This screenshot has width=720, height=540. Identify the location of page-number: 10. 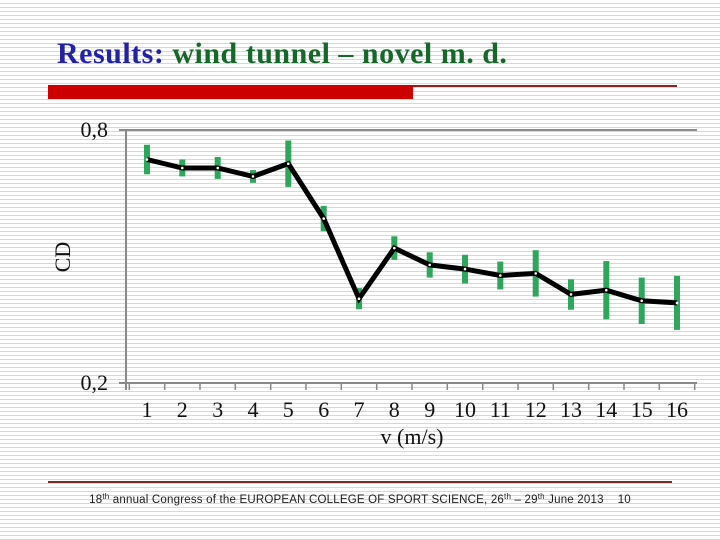
(624, 500).